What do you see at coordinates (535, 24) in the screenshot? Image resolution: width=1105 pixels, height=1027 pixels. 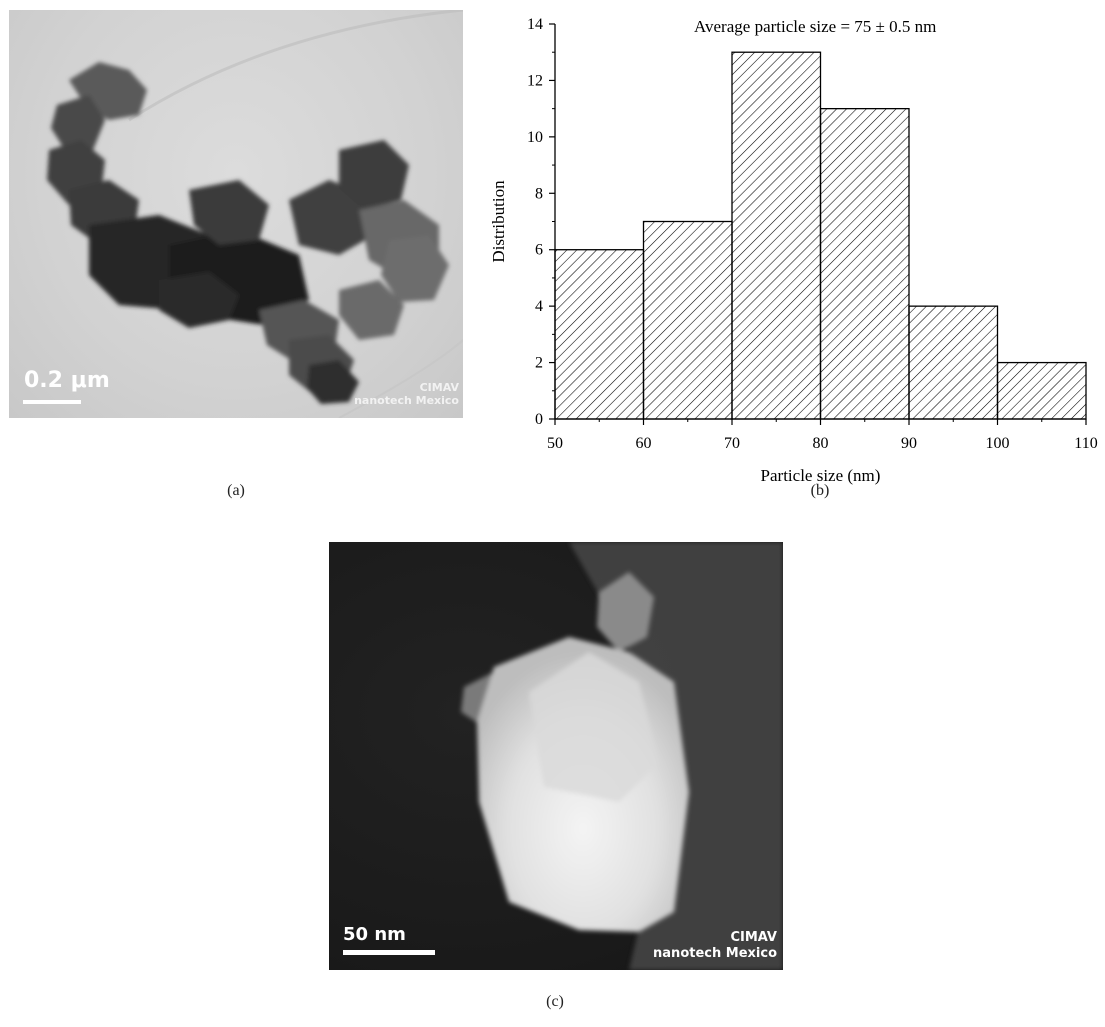 I see `y-tick-label: 14` at bounding box center [535, 24].